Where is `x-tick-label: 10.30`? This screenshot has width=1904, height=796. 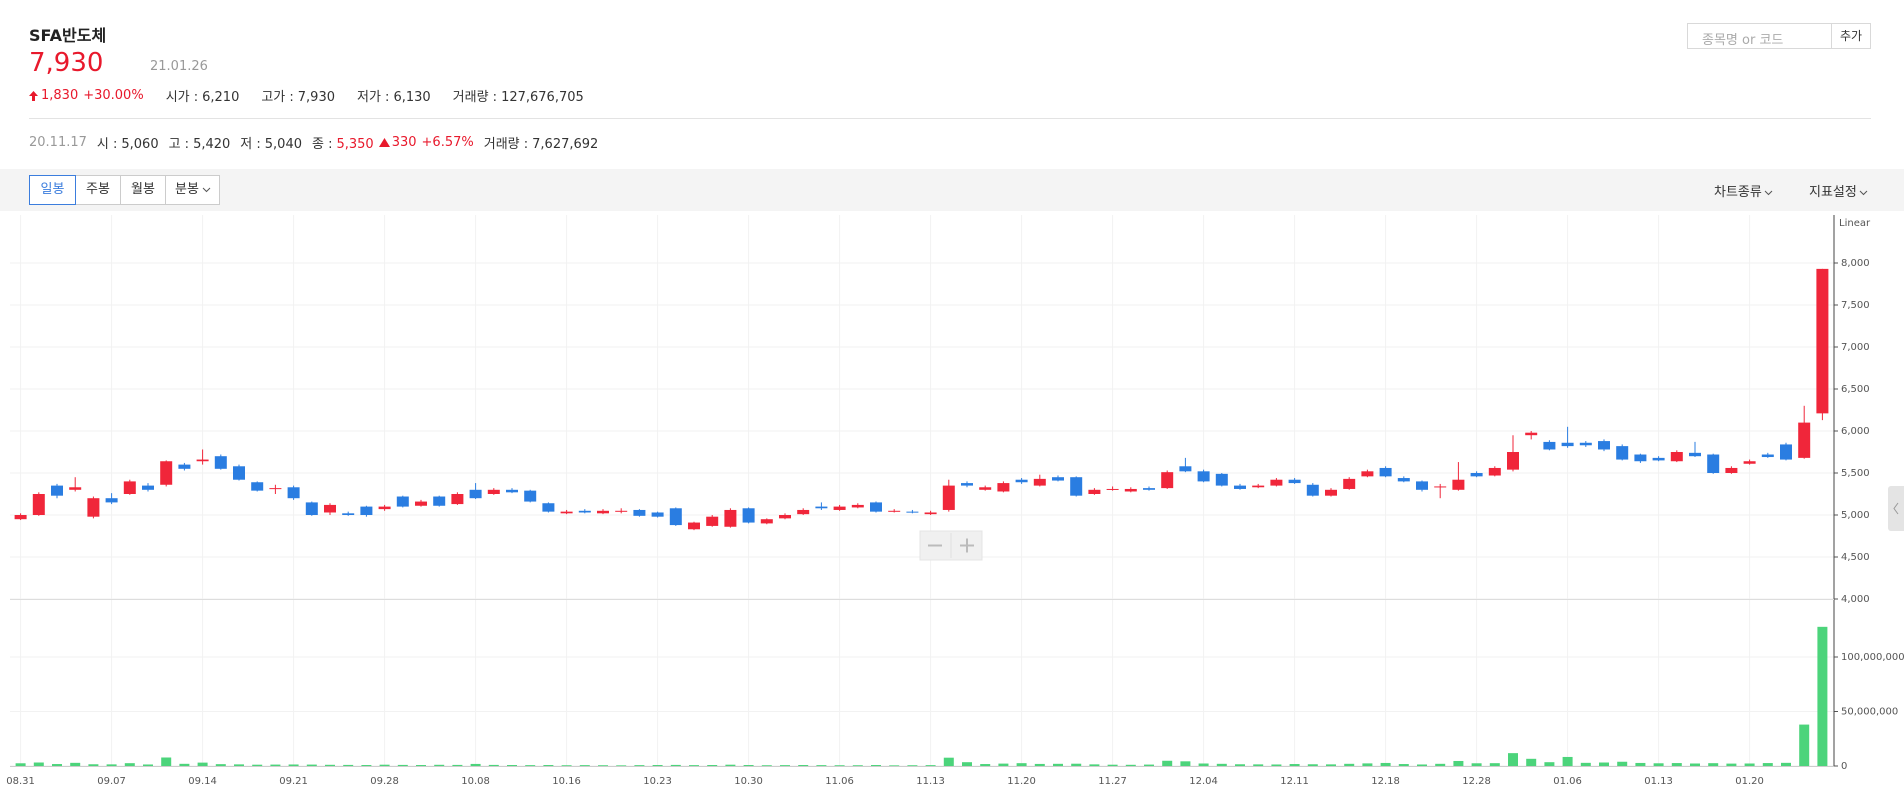 x-tick-label: 10.30 is located at coordinates (748, 781).